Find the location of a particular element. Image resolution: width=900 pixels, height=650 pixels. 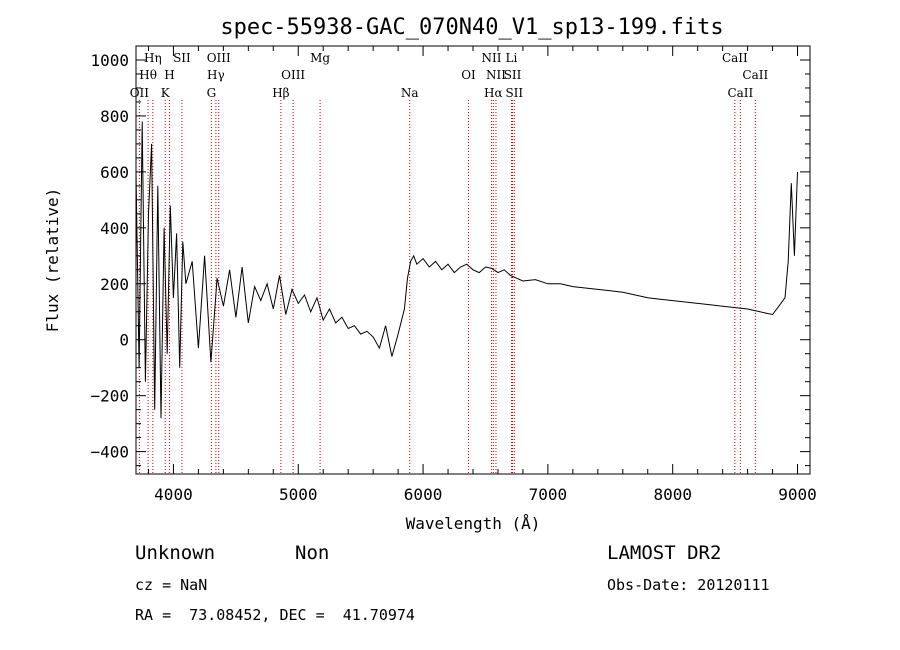

x-tick-label: 6000 is located at coordinates (423, 494).